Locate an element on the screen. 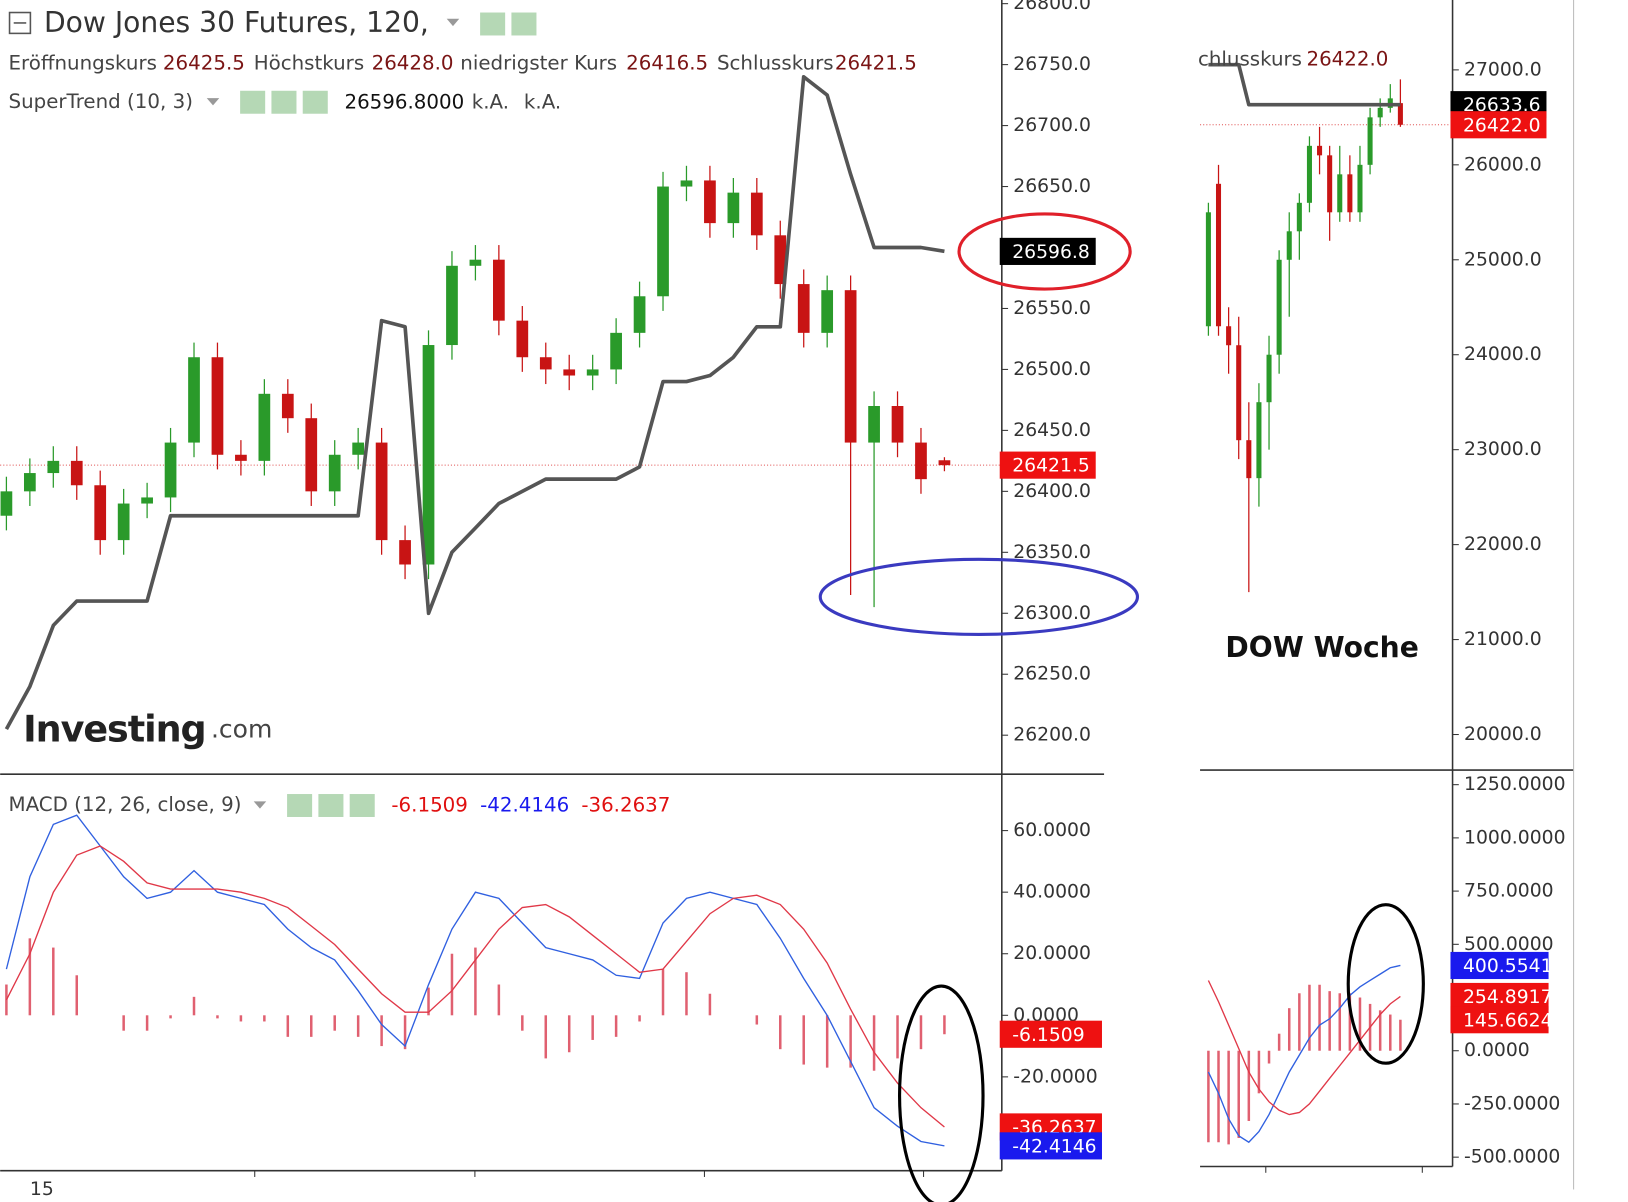 The width and height of the screenshot is (1628, 1202). x-tick-label: 15 is located at coordinates (42, 1189).